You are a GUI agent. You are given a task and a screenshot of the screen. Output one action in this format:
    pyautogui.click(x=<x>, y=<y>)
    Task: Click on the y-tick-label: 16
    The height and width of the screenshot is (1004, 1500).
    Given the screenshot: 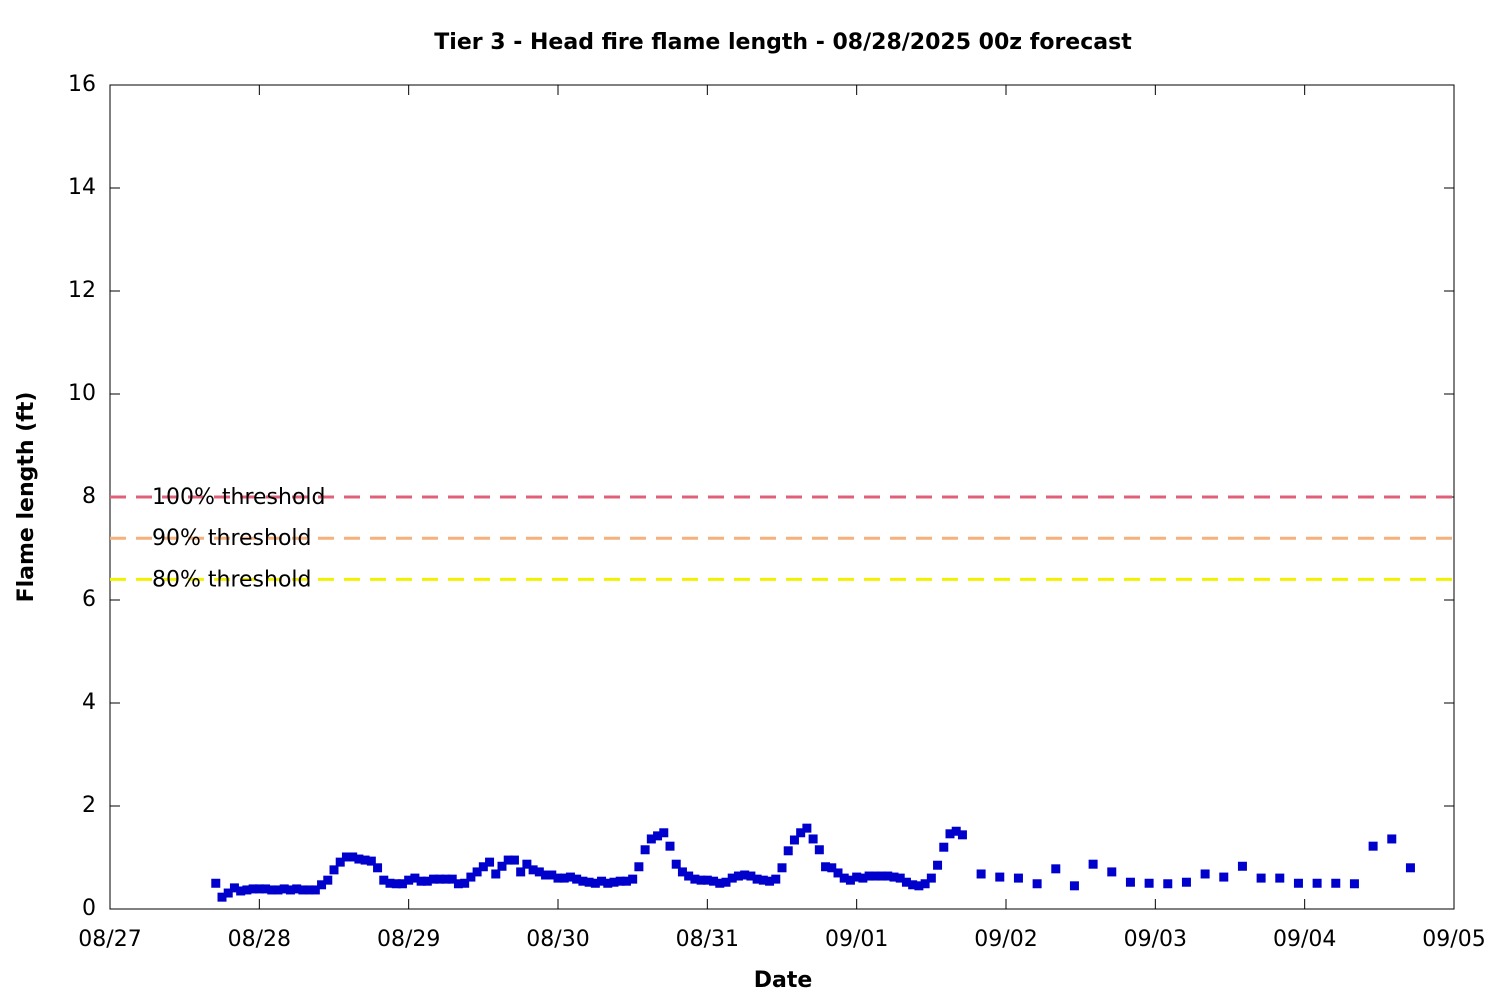 What is the action you would take?
    pyautogui.click(x=82, y=84)
    